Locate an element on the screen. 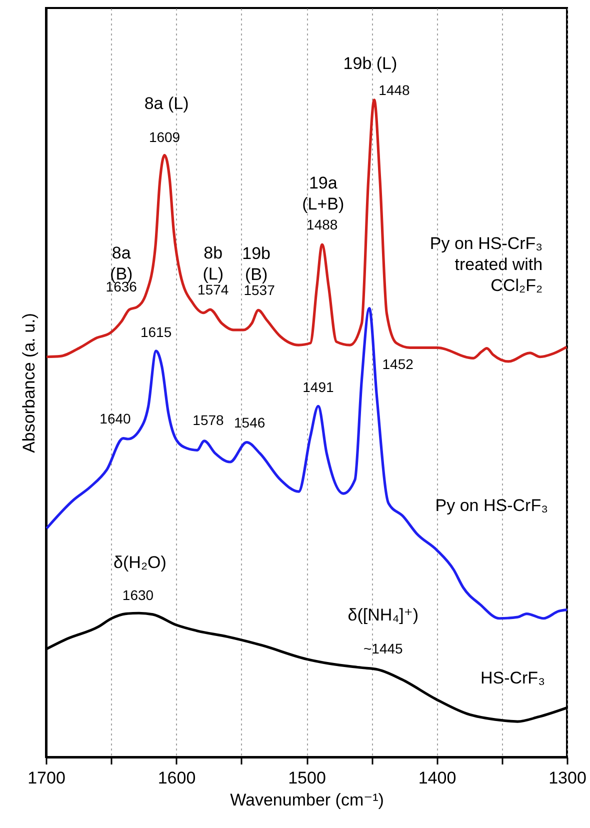 The width and height of the screenshot is (590, 828). annotation: 19b (L) is located at coordinates (370, 63).